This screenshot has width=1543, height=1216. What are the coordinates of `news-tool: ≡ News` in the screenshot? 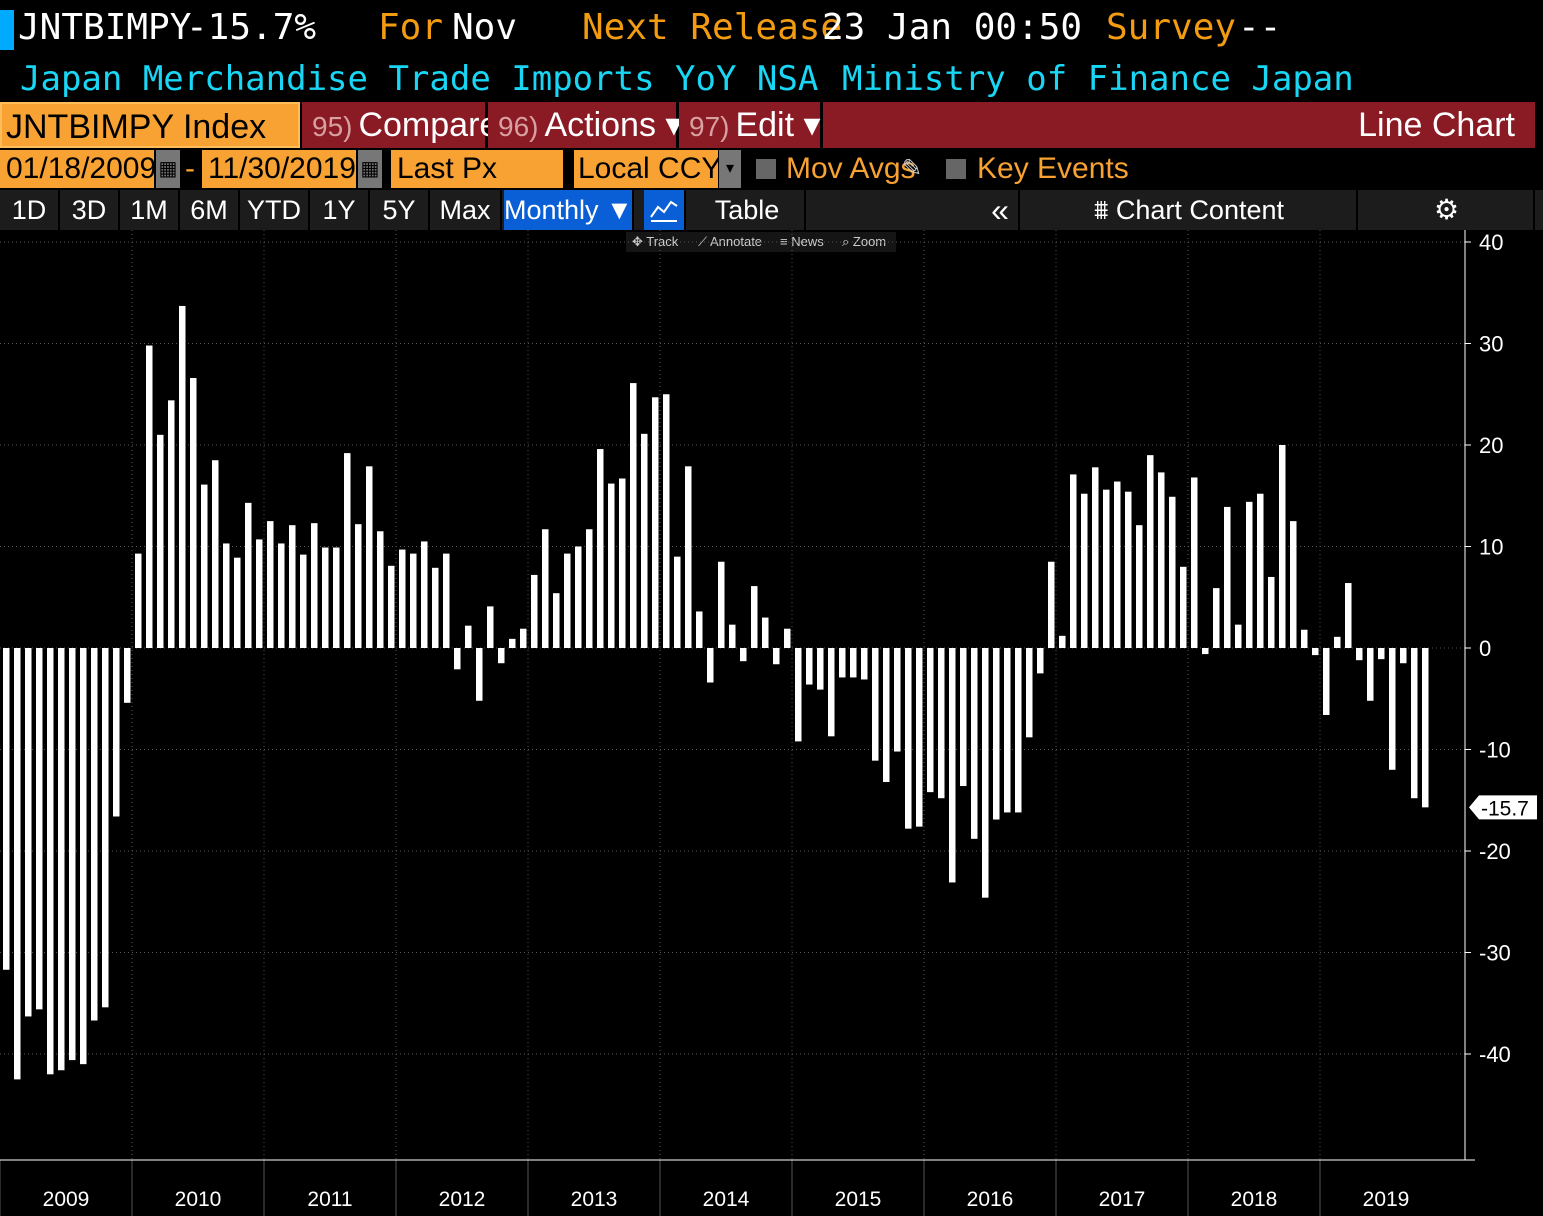 It's located at (802, 241).